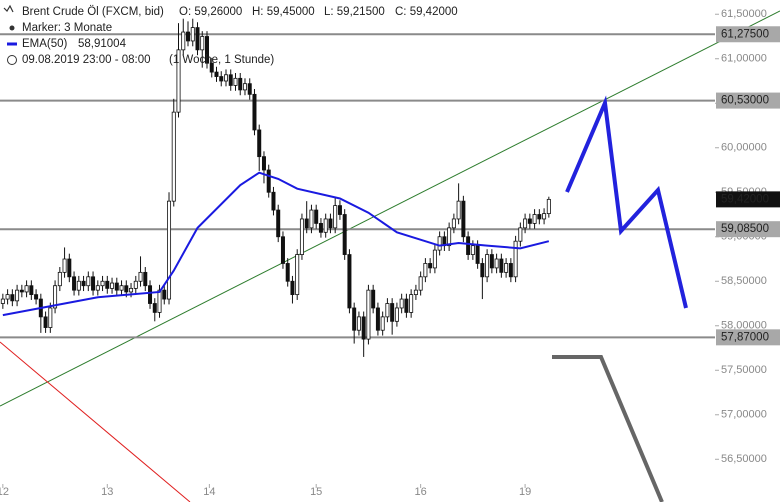 The width and height of the screenshot is (780, 502). What do you see at coordinates (107, 492) in the screenshot?
I see `x-tick-label: 13` at bounding box center [107, 492].